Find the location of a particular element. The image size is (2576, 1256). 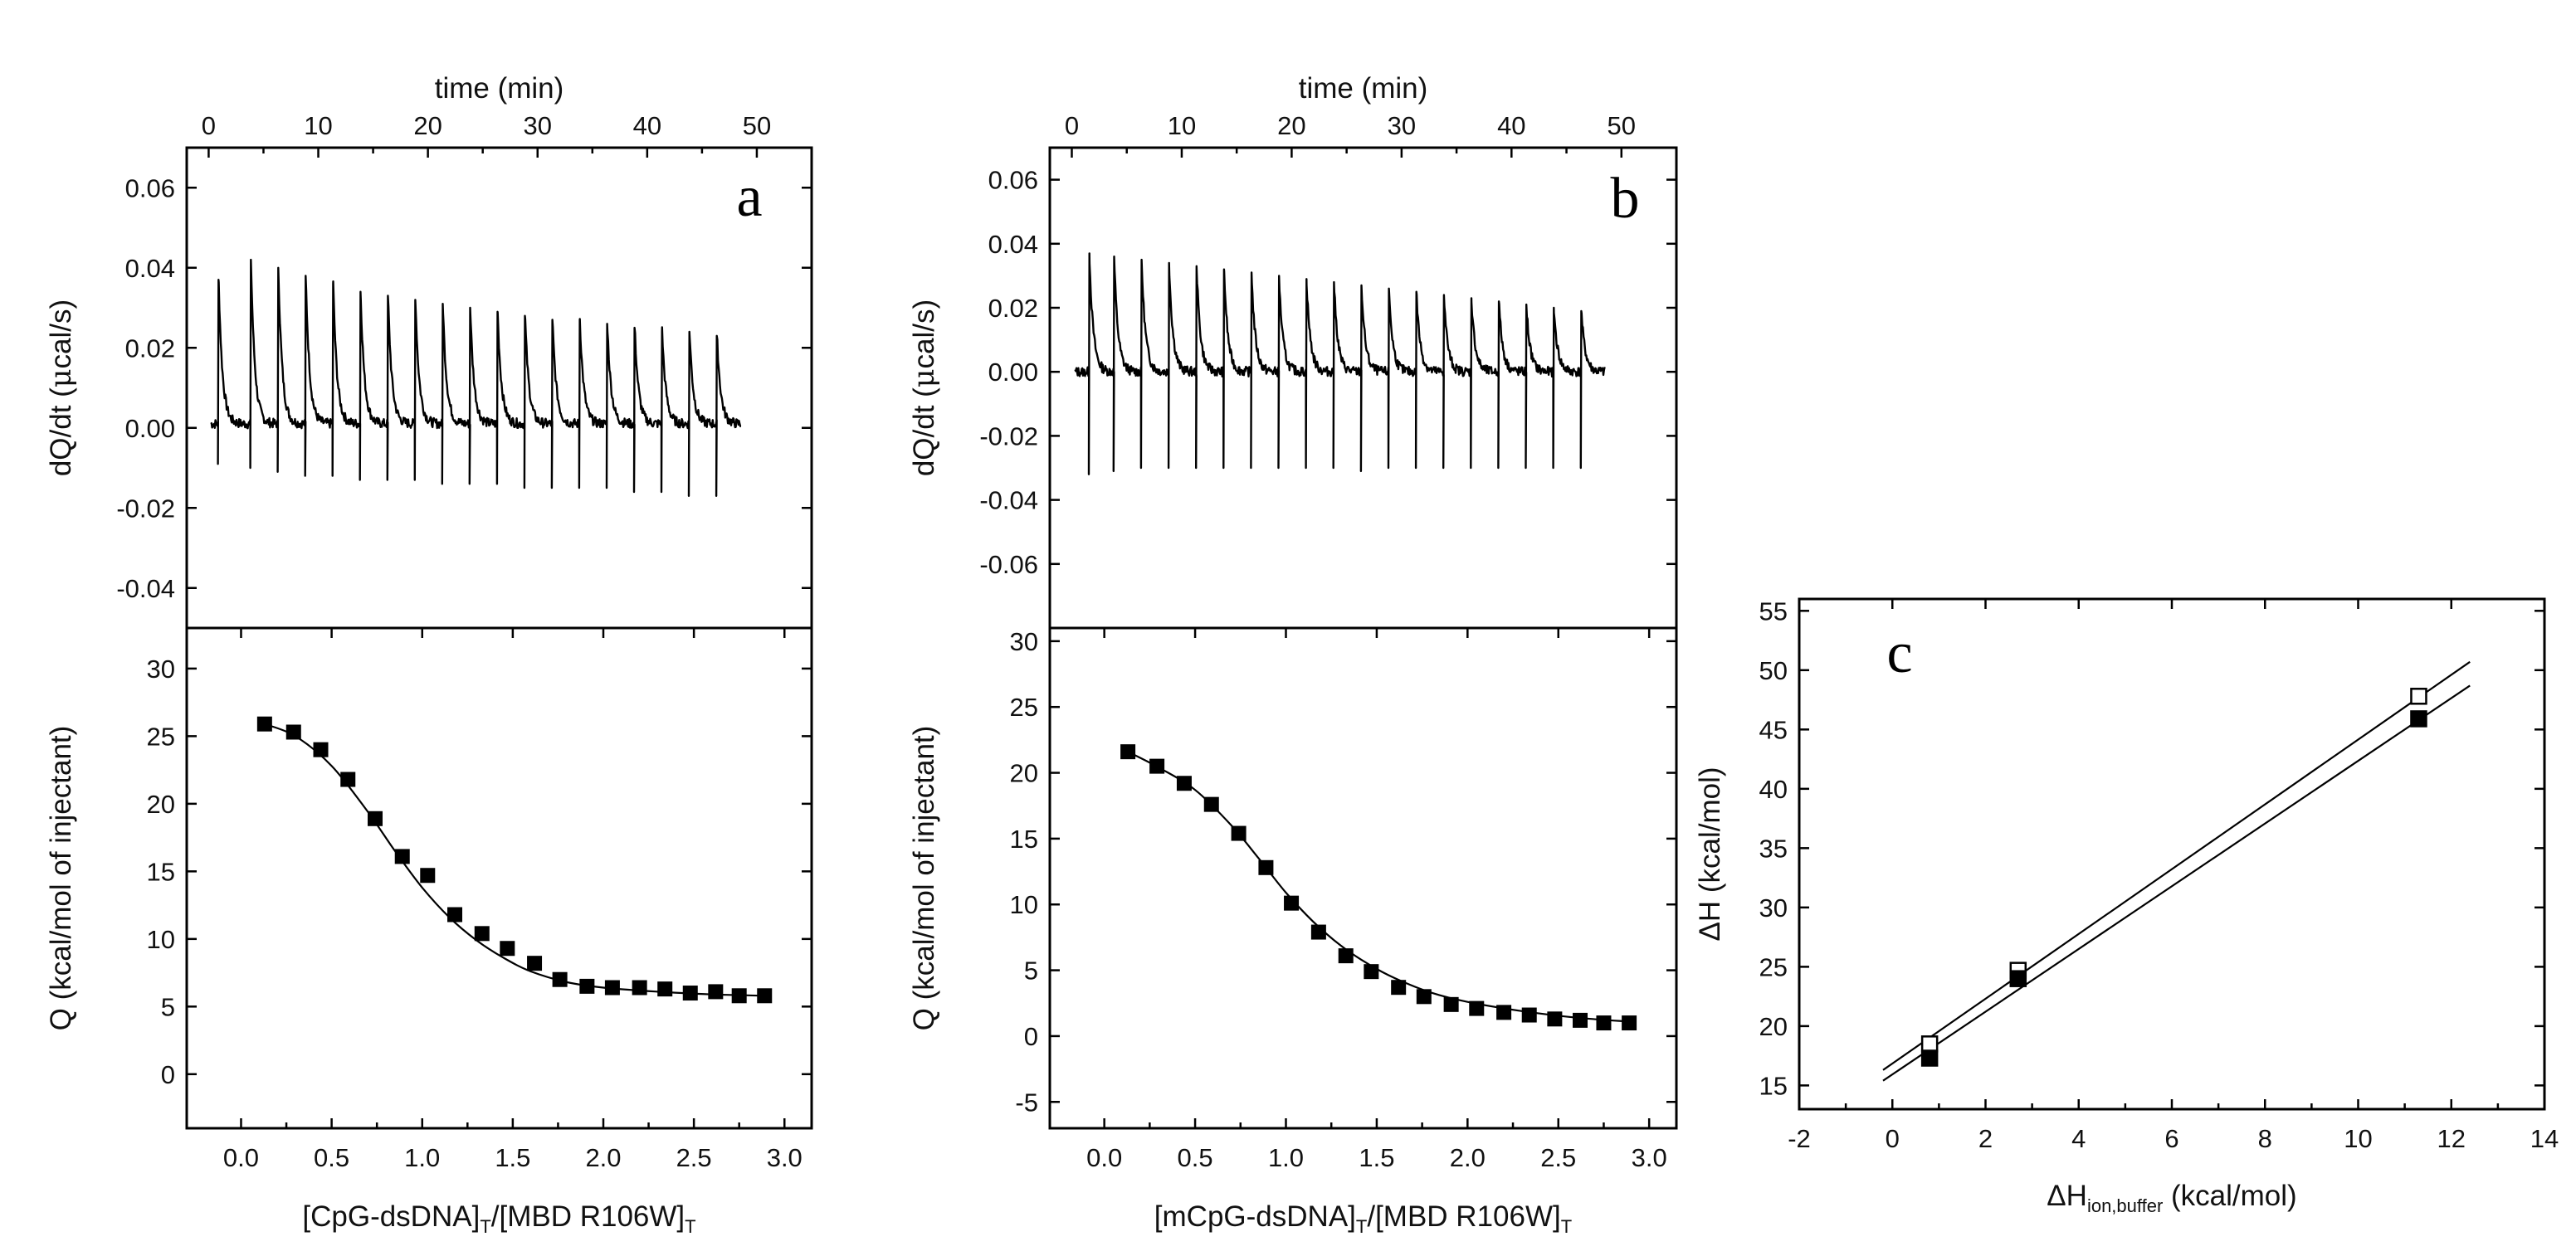

a-bottom-ytick-label: 15 is located at coordinates (161, 871).